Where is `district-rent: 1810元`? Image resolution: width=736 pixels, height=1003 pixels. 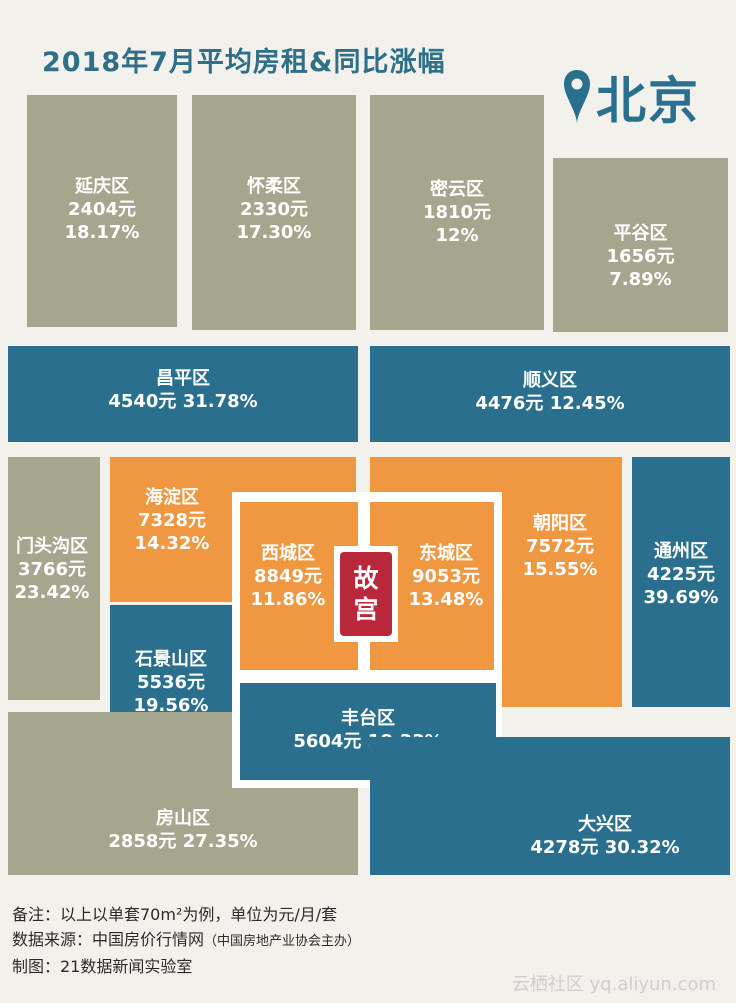
district-rent: 1810元 is located at coordinates (457, 213).